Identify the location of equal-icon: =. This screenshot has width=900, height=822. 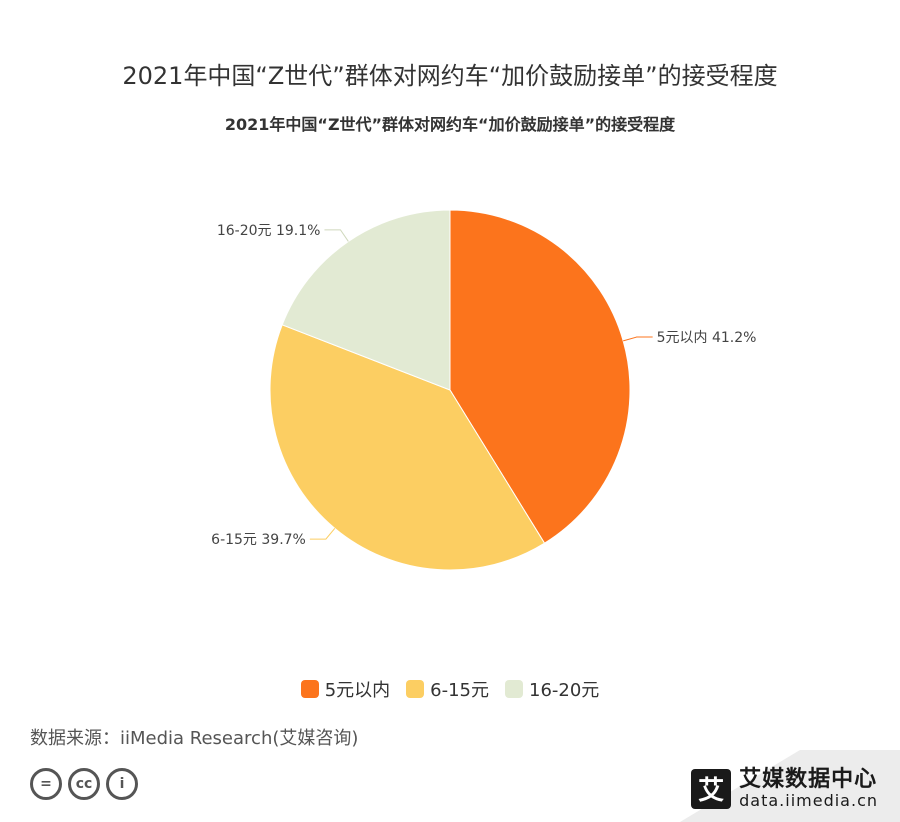
(46, 784).